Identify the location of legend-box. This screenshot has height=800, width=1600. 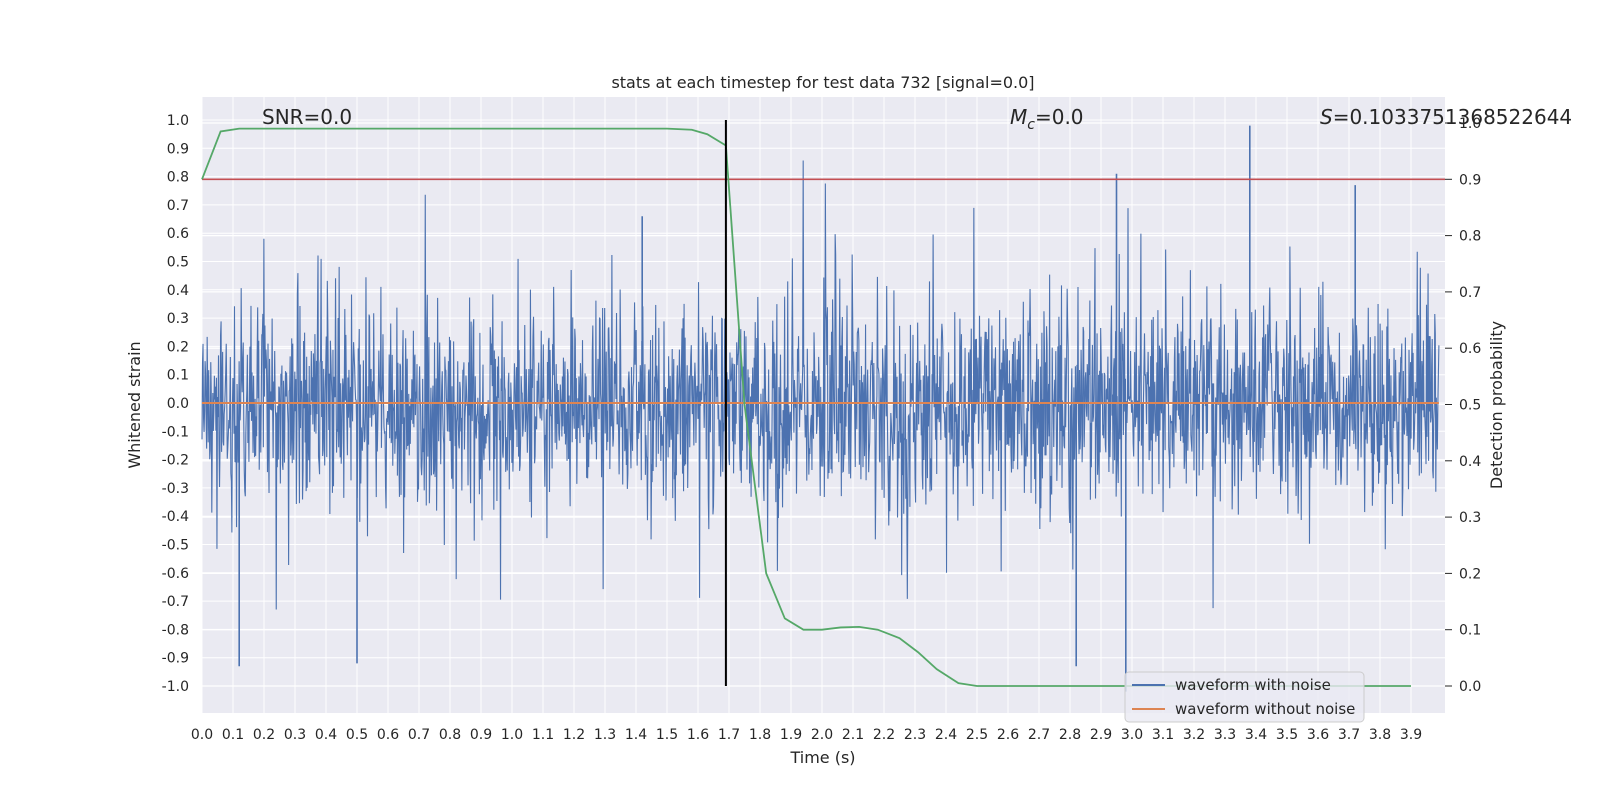
(1244, 697).